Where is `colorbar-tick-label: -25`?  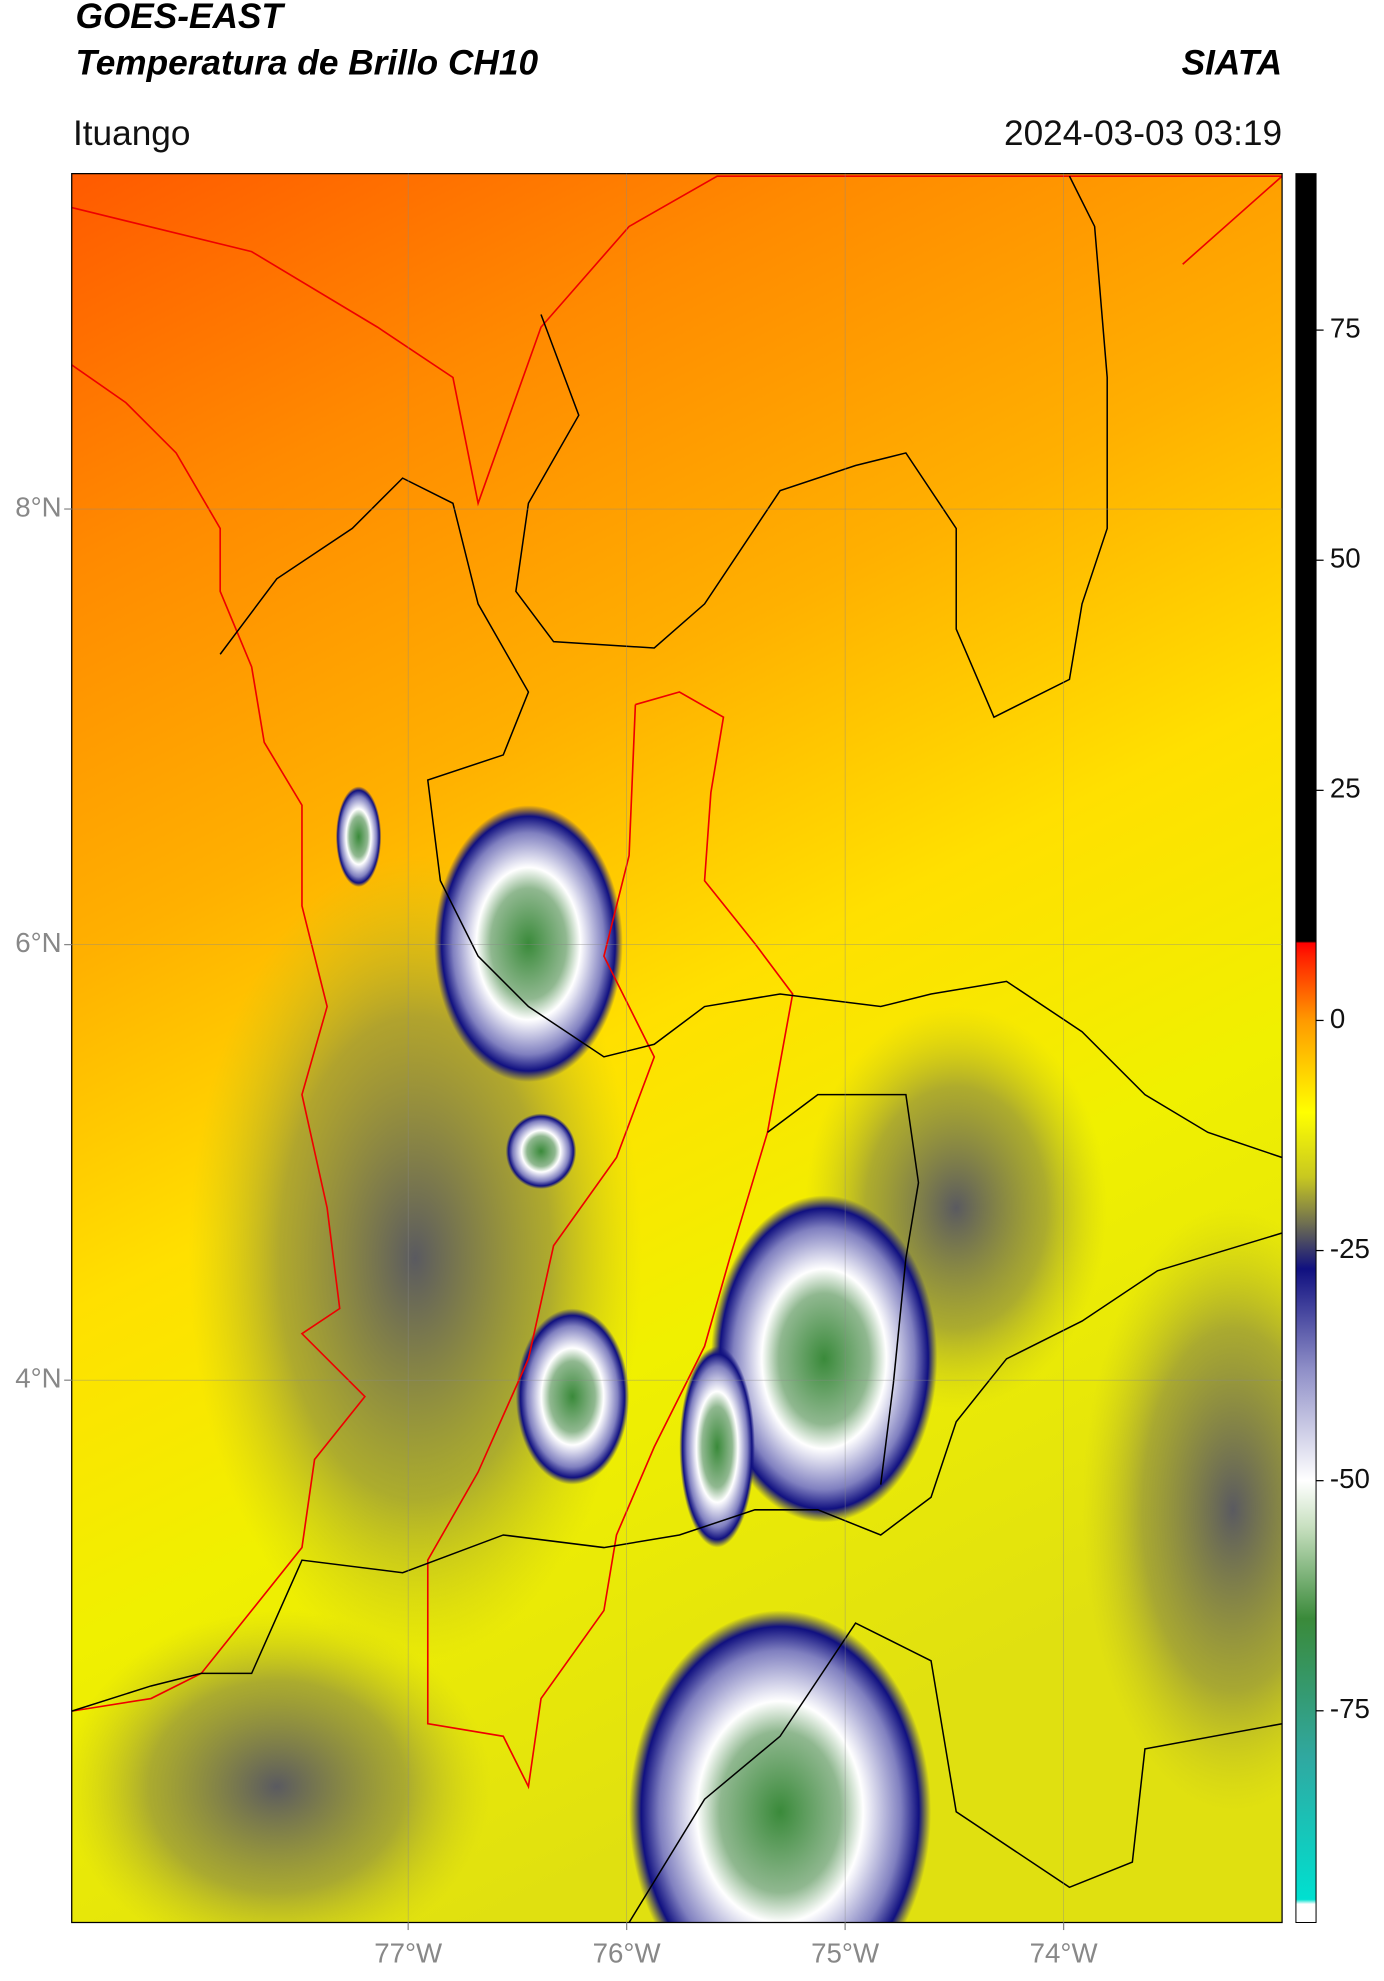 colorbar-tick-label: -25 is located at coordinates (1350, 1248).